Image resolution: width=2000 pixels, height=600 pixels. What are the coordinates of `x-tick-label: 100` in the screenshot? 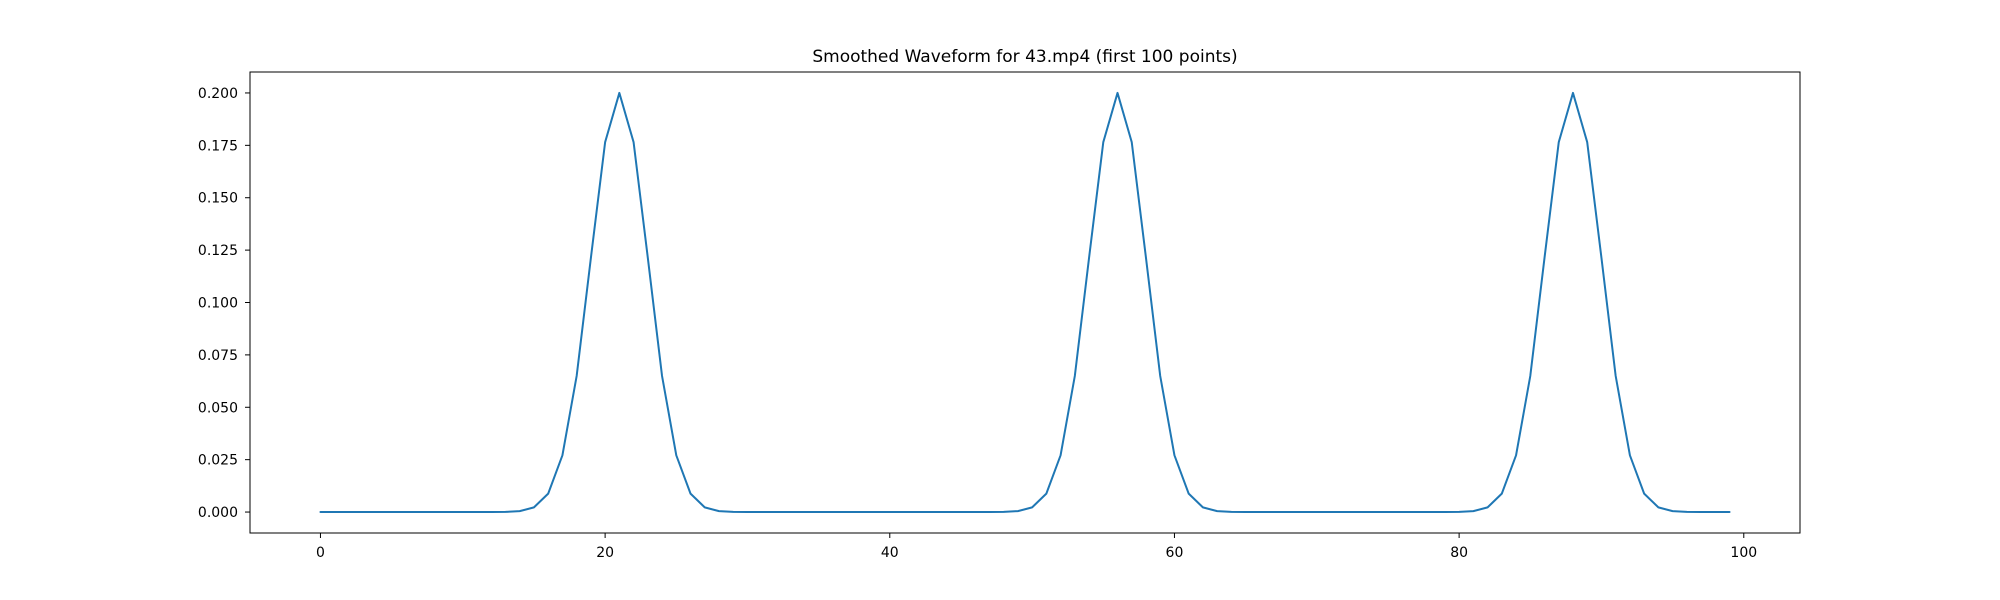 It's located at (1743, 553).